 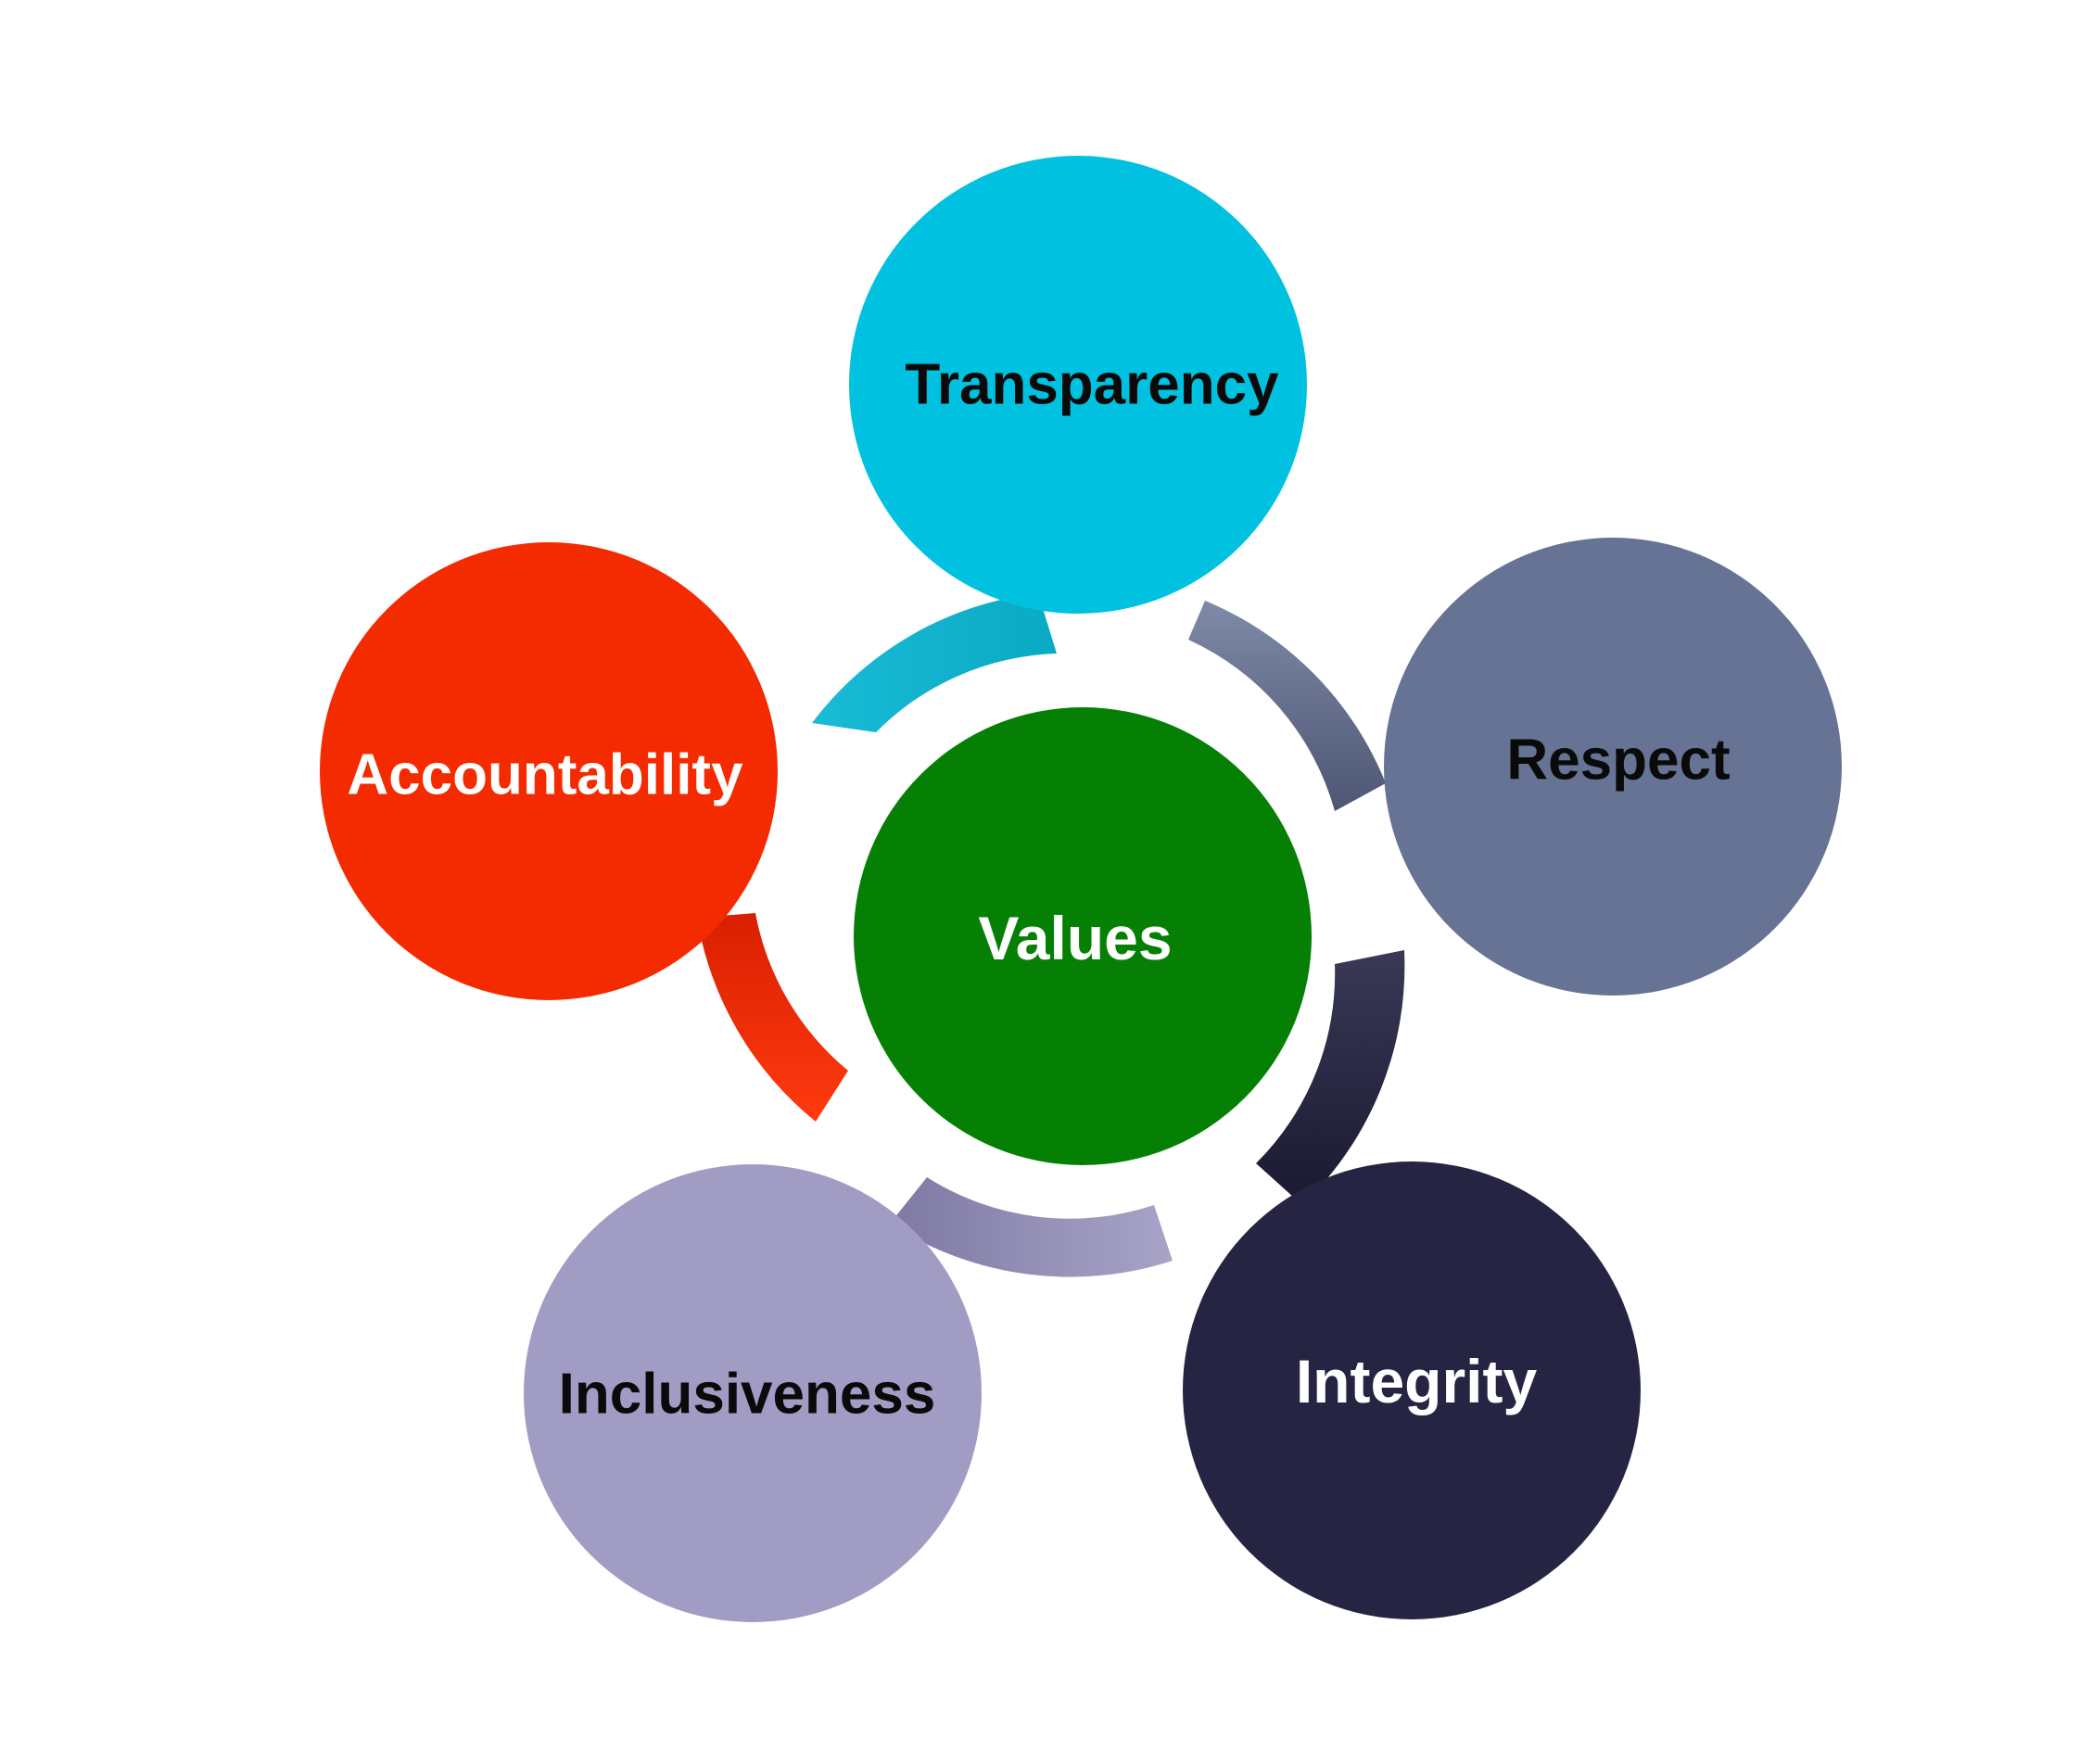 I want to click on ring-segment-respect, so click(x=1287, y=706).